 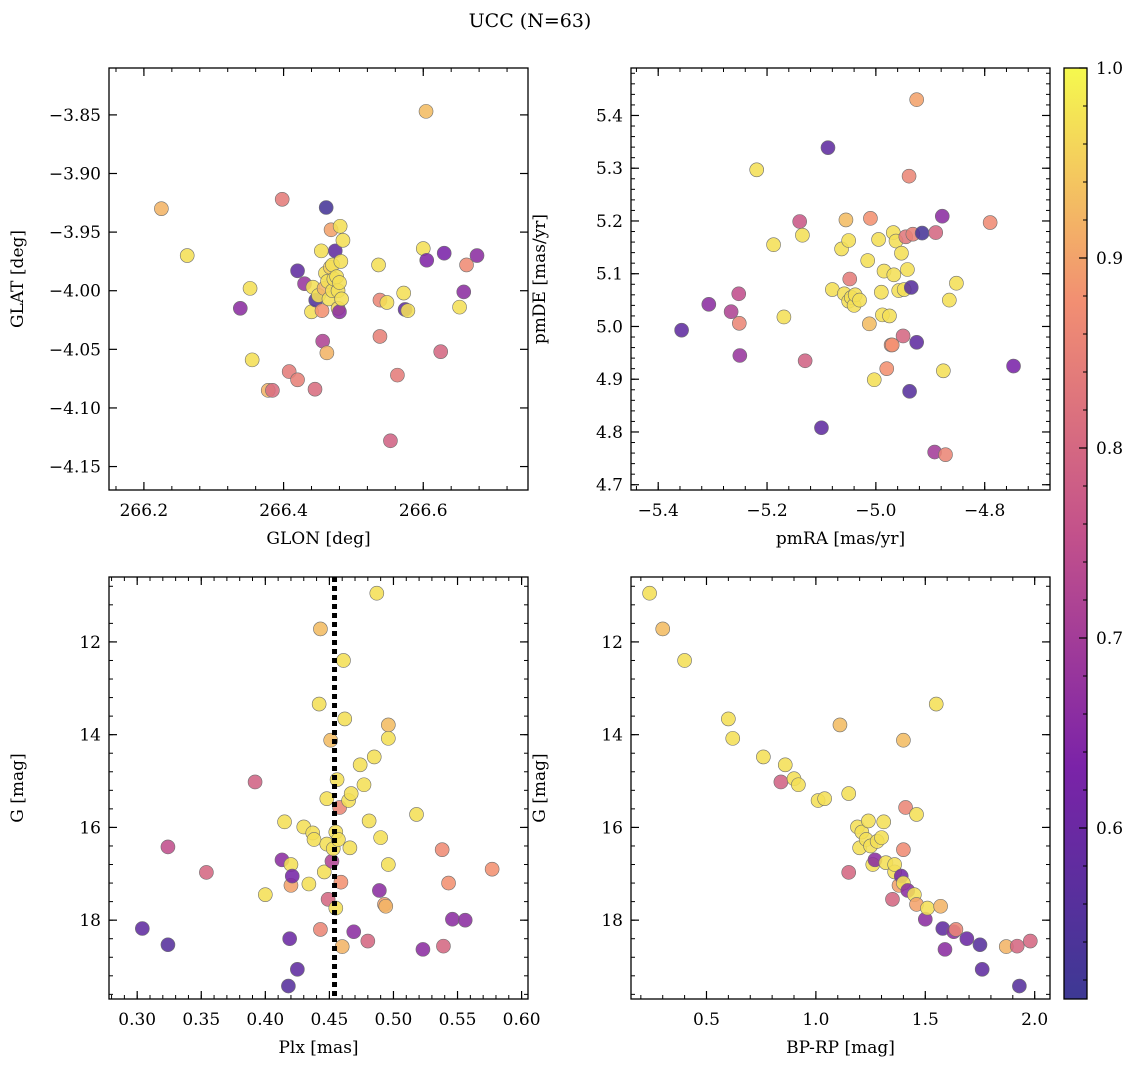 I want to click on colorbar-gradient, so click(x=1075, y=533).